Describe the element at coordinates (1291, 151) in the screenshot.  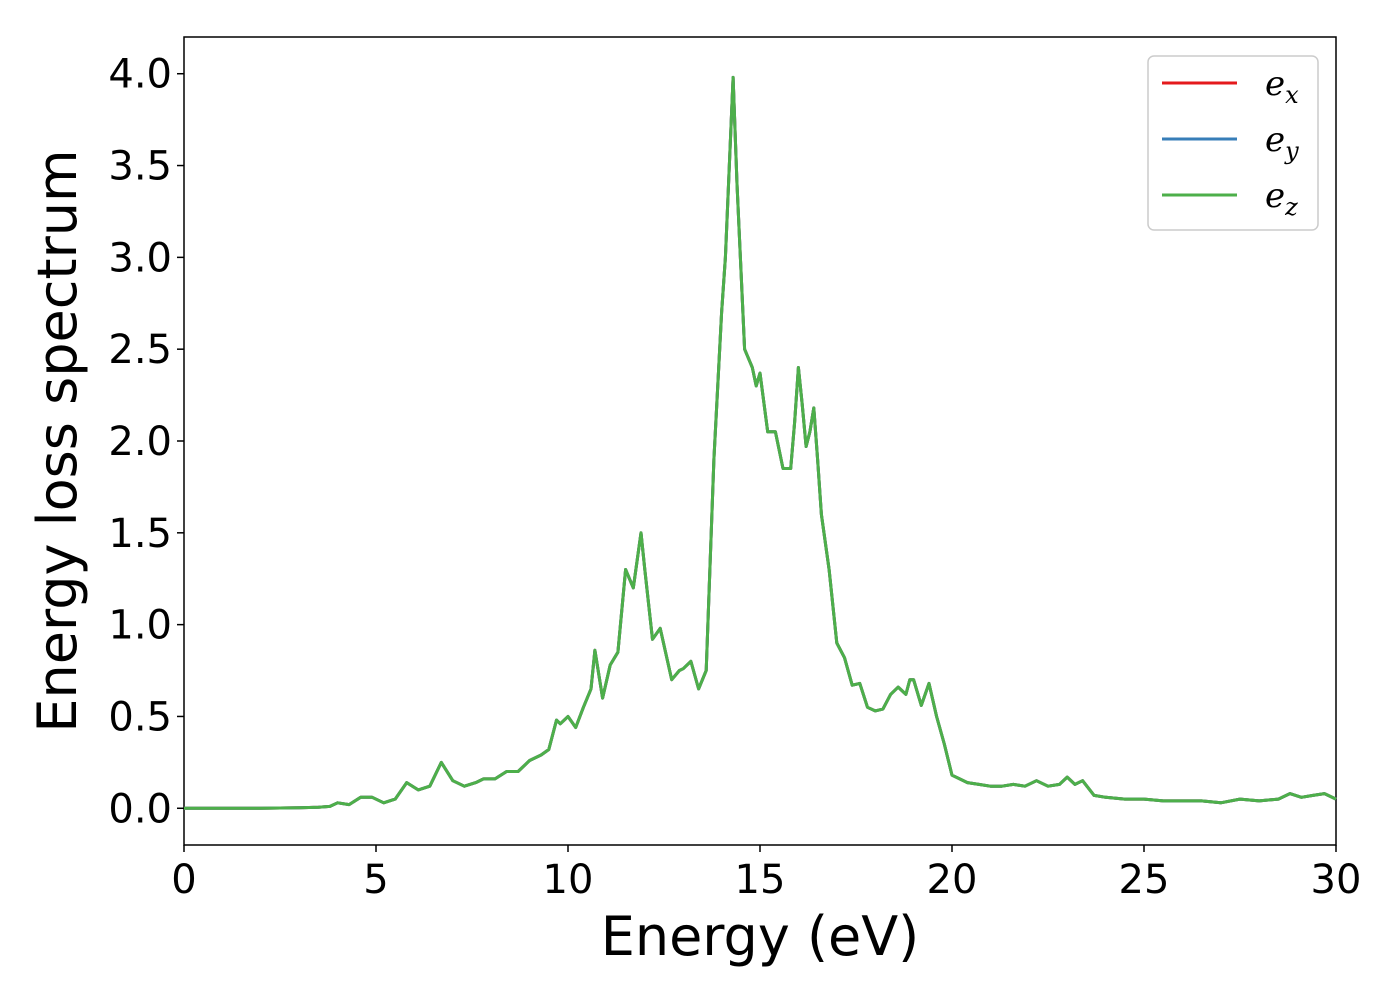
I see `legend-label-subscript: y` at that location.